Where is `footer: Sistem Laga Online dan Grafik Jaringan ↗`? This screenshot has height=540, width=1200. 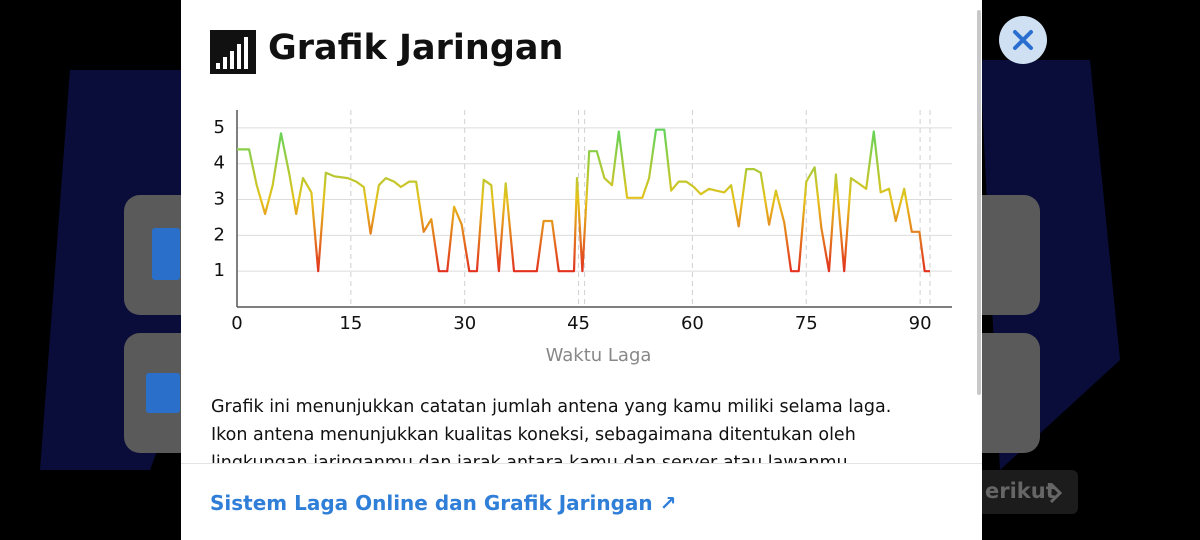
footer: Sistem Laga Online dan Grafik Jaringan ↗ is located at coordinates (581, 501).